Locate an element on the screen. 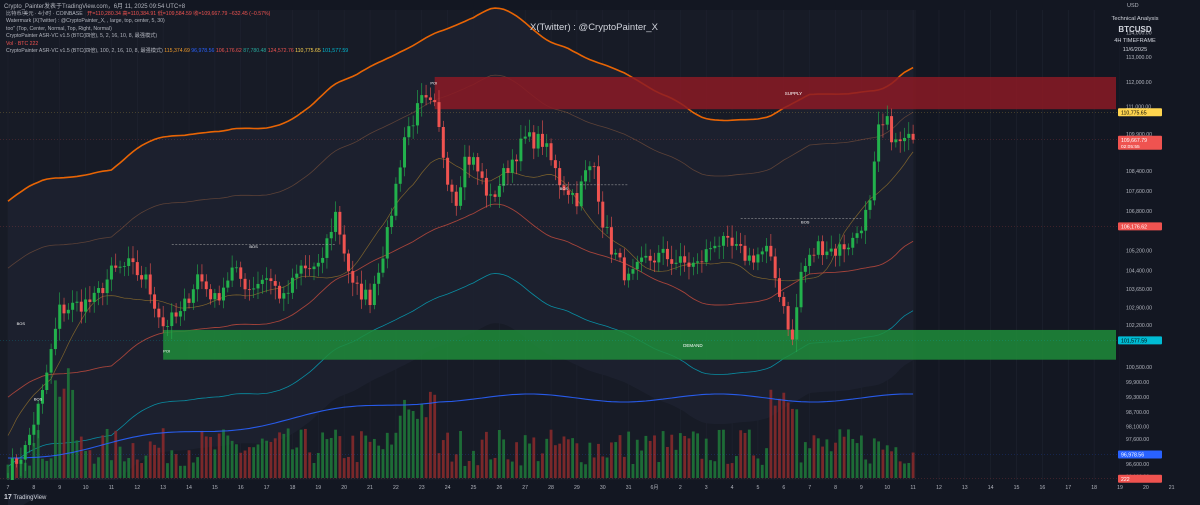  legend-symbol: 比特币/美元 · 4小时 · COINBASE is located at coordinates (44, 14).